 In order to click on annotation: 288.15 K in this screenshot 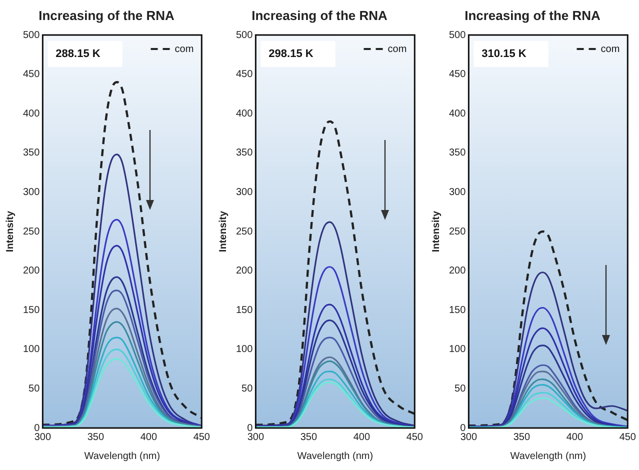, I will do `click(78, 54)`.